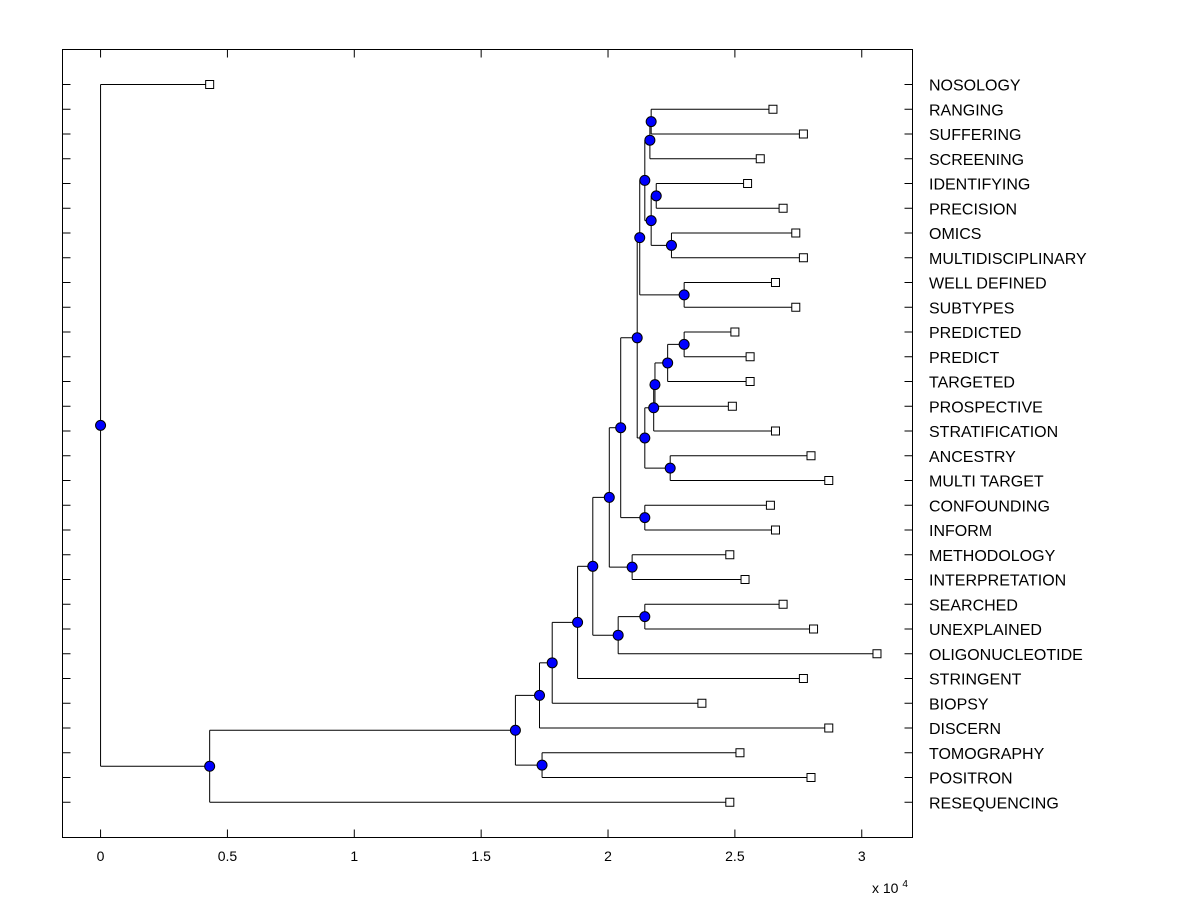 Image resolution: width=1200 pixels, height=900 pixels. I want to click on leaf-label: IDENTIFYING, so click(979, 185).